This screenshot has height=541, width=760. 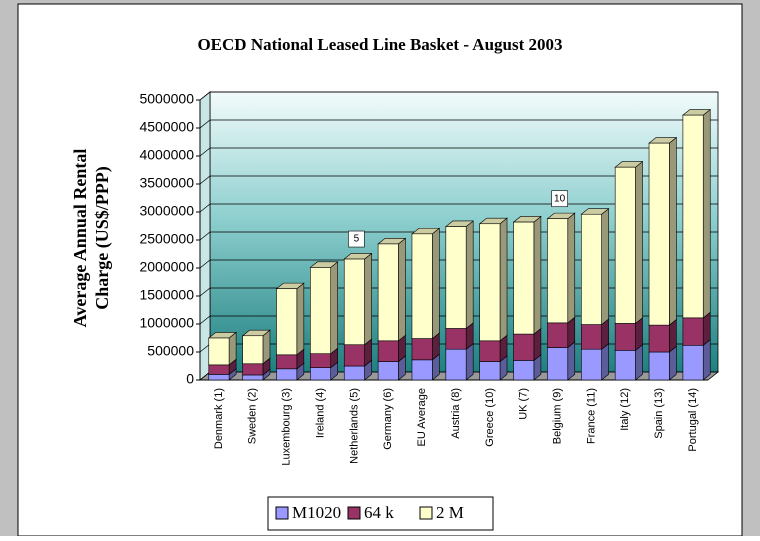 I want to click on y-tick-label: 2000000, so click(x=166, y=267).